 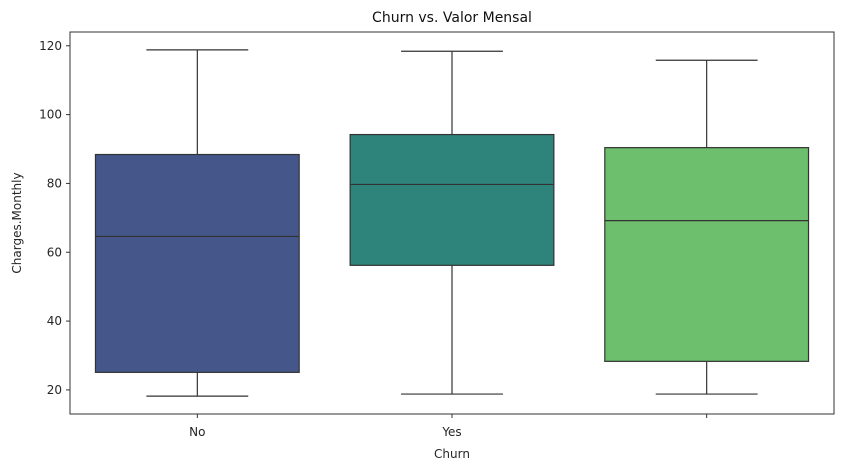 I want to click on x-tick-label: No, so click(x=197, y=432).